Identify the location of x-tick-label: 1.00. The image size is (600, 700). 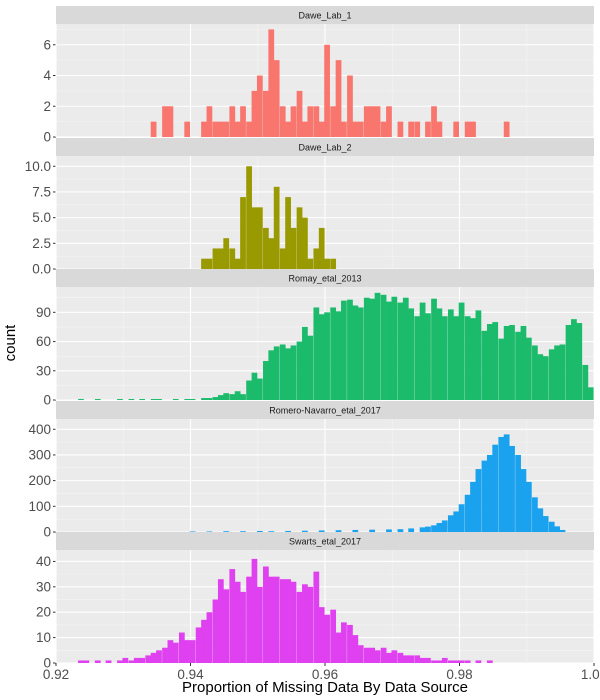
(590, 674).